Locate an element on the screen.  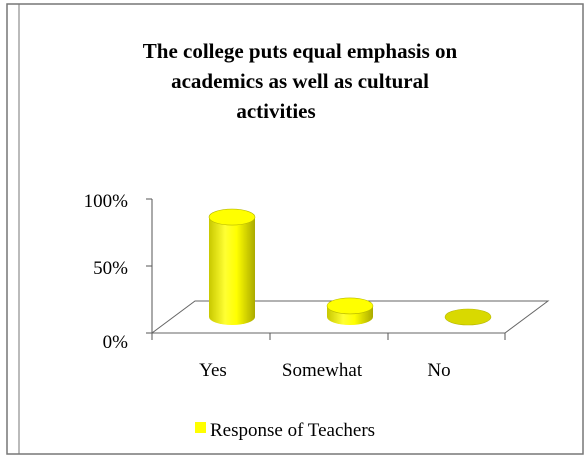
bar-no is located at coordinates (468, 317).